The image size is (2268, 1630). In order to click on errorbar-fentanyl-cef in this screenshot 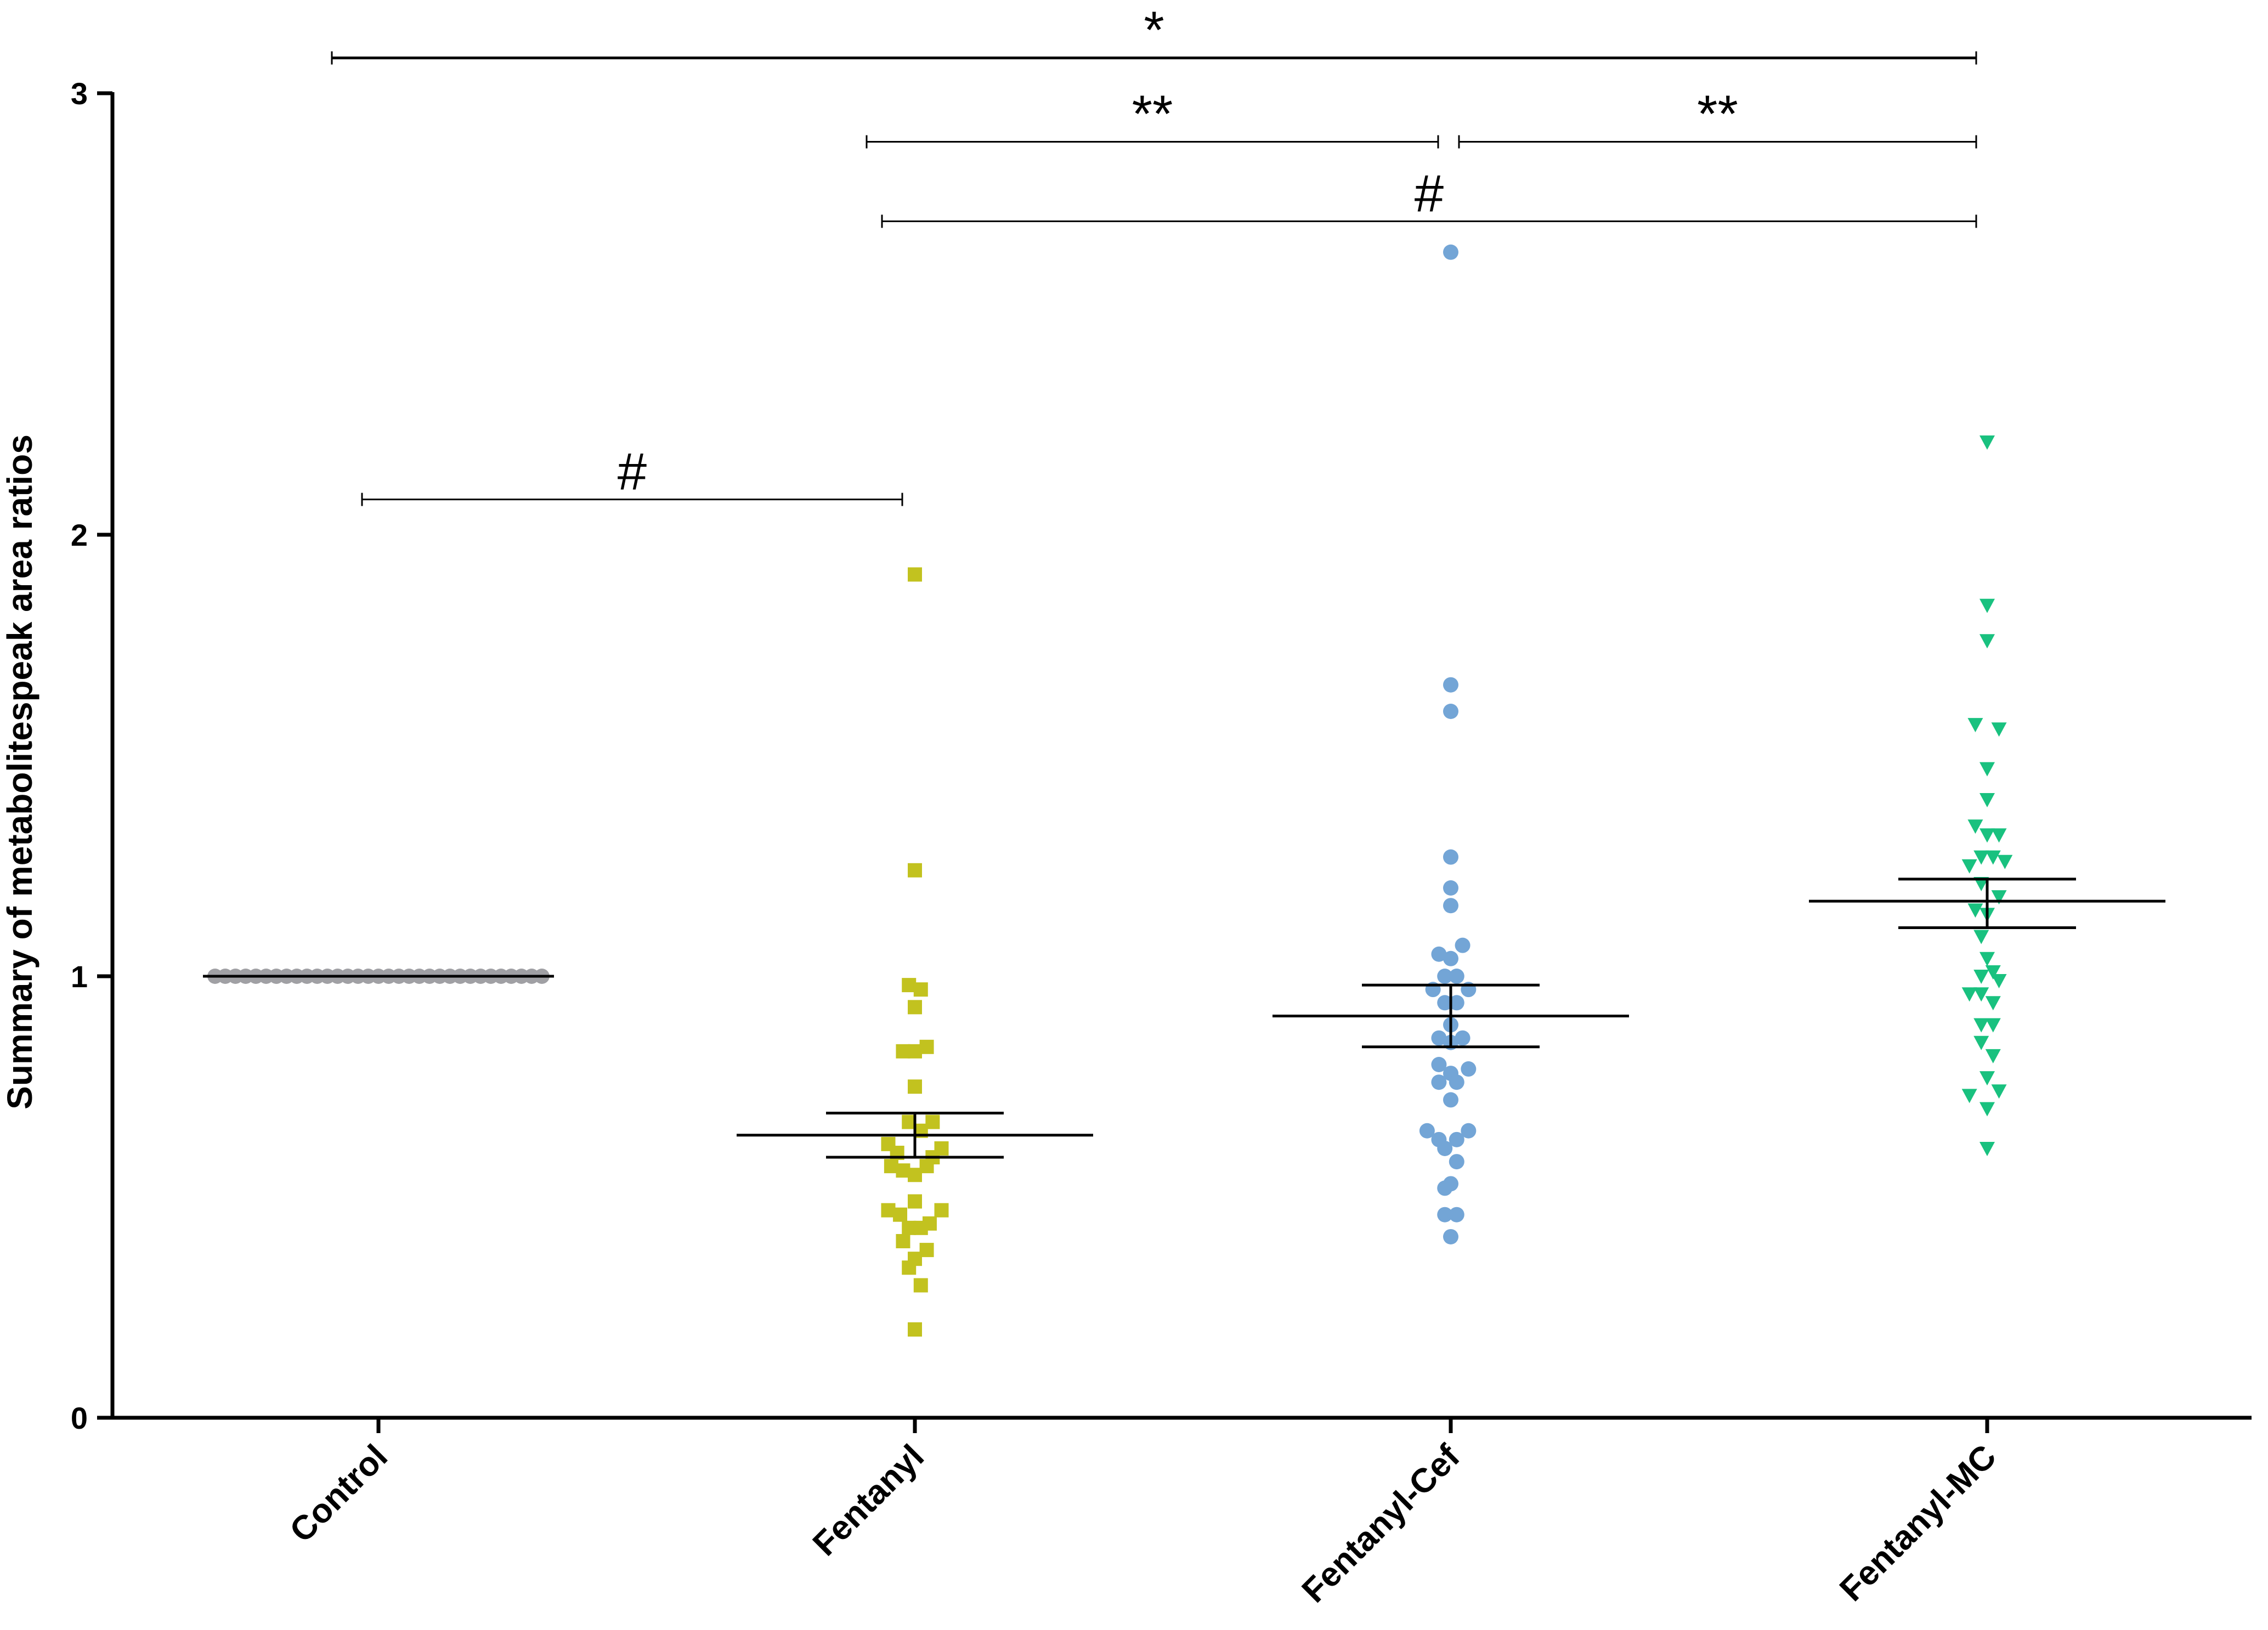, I will do `click(1450, 1016)`.